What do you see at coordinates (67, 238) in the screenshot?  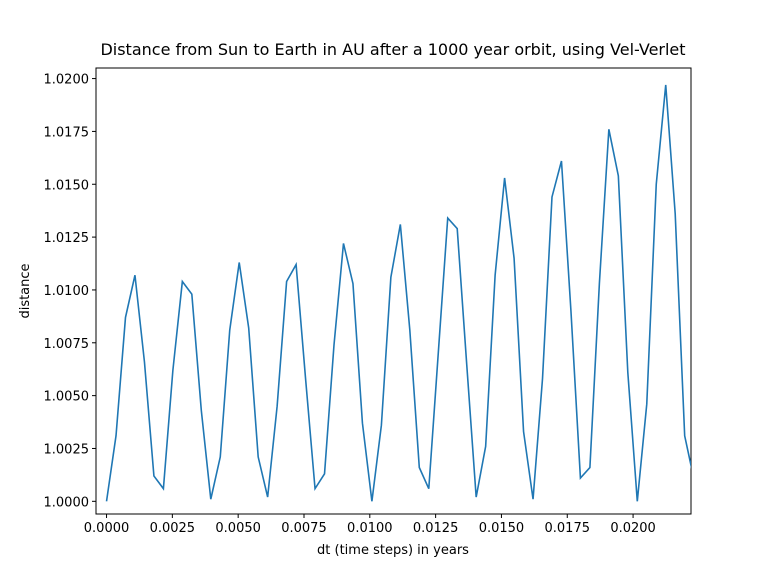 I see `y-tick-label: 1.0125` at bounding box center [67, 238].